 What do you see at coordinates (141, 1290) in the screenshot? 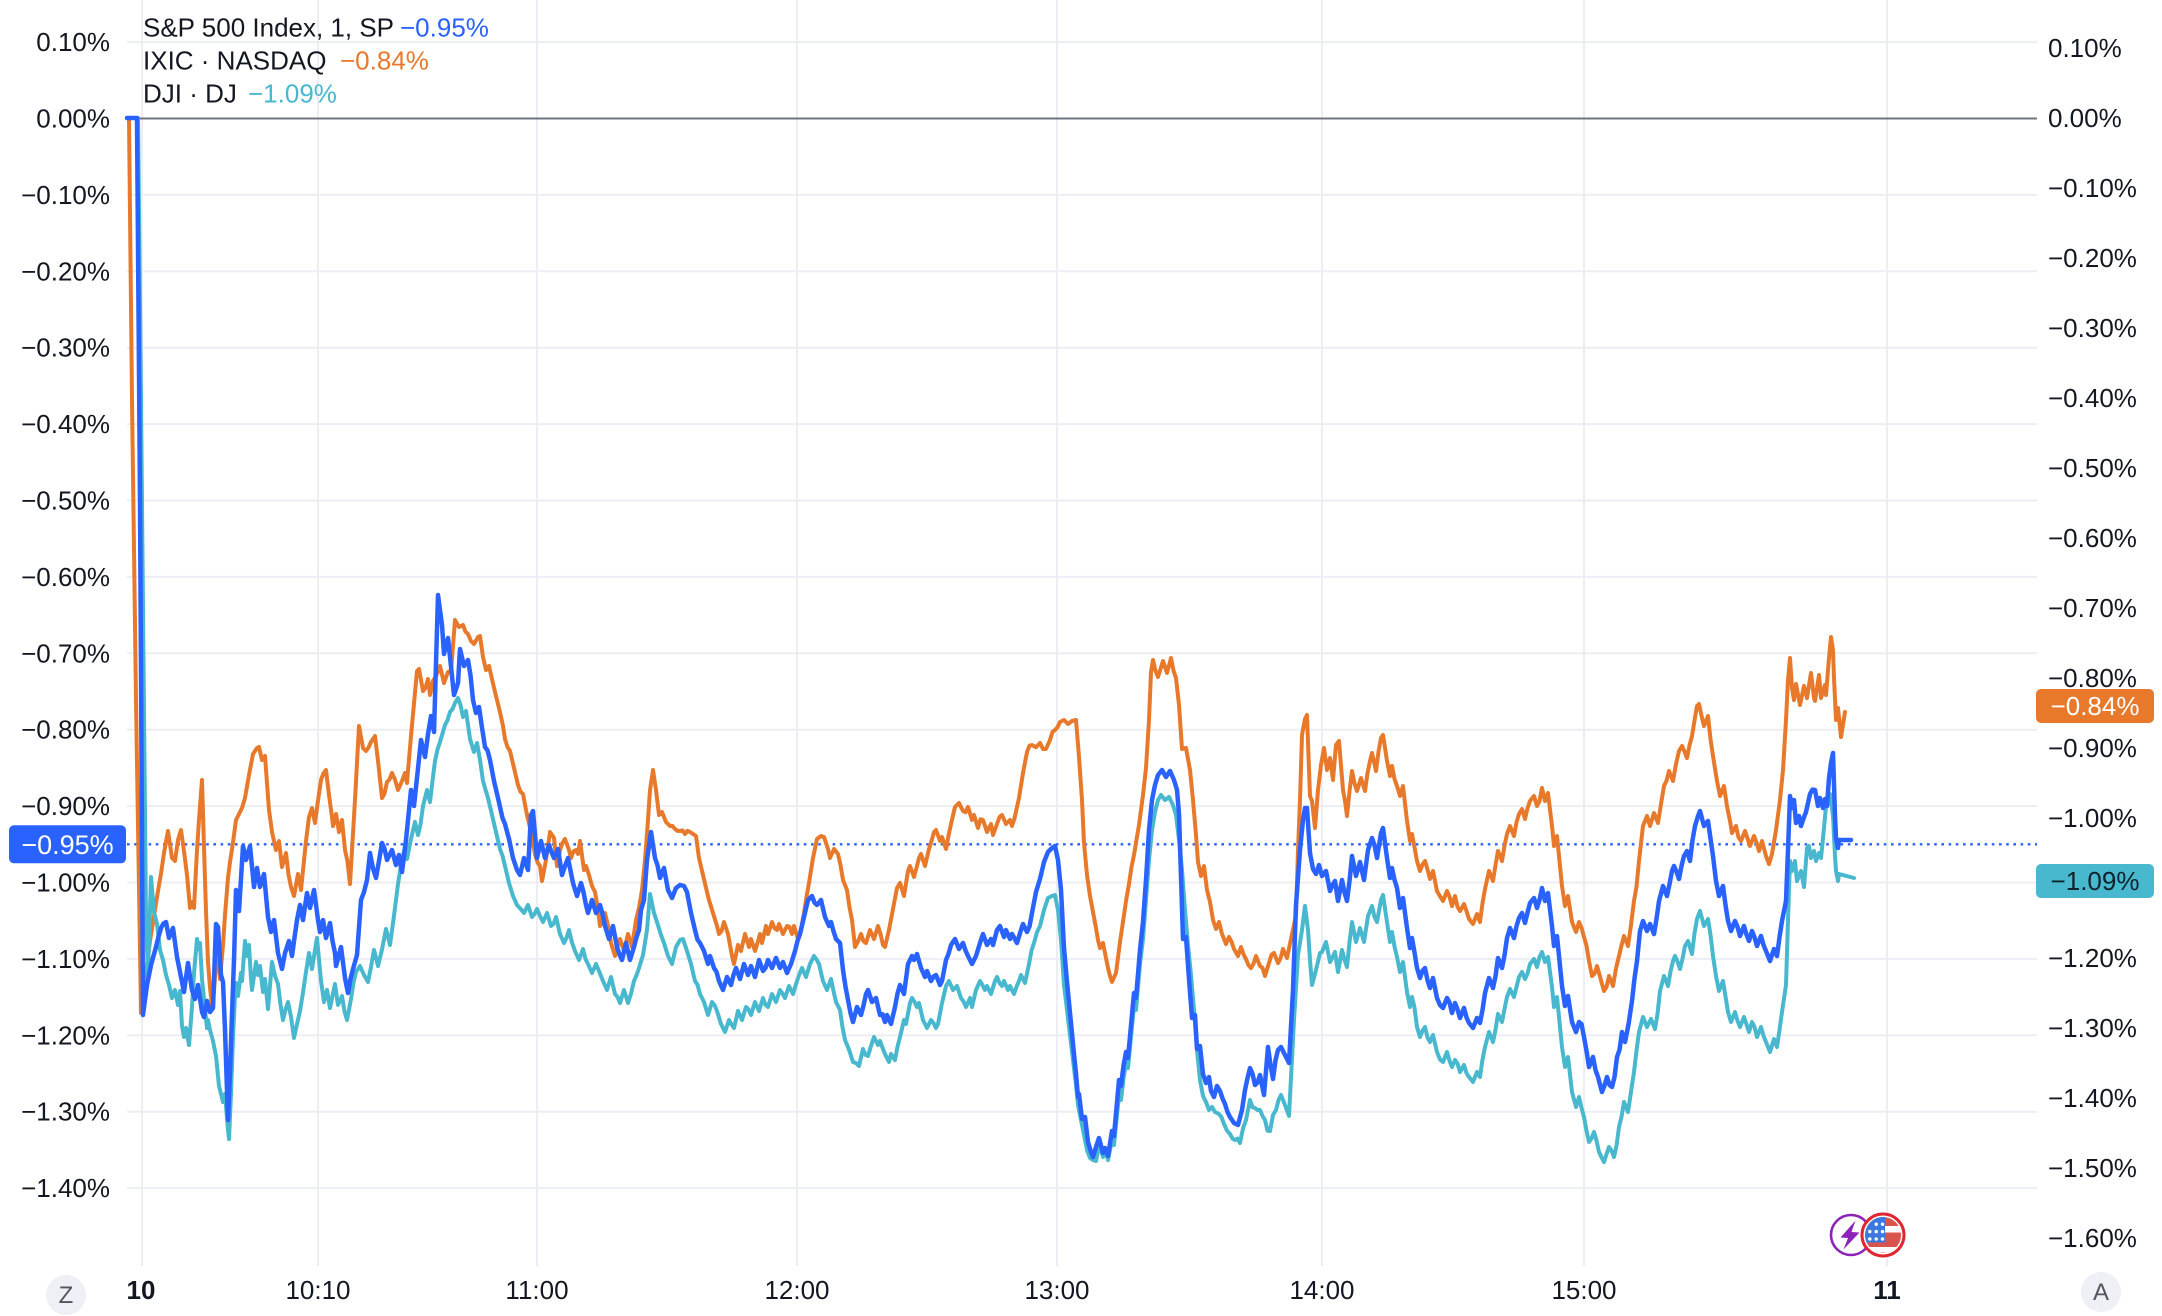
I see `svg-text: 10` at bounding box center [141, 1290].